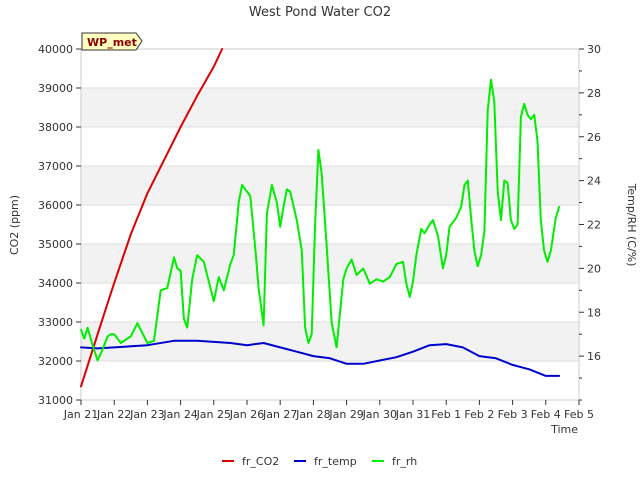 The image size is (640, 480). What do you see at coordinates (213, 414) in the screenshot?
I see `x-tick-label: Jan 25` at bounding box center [213, 414].